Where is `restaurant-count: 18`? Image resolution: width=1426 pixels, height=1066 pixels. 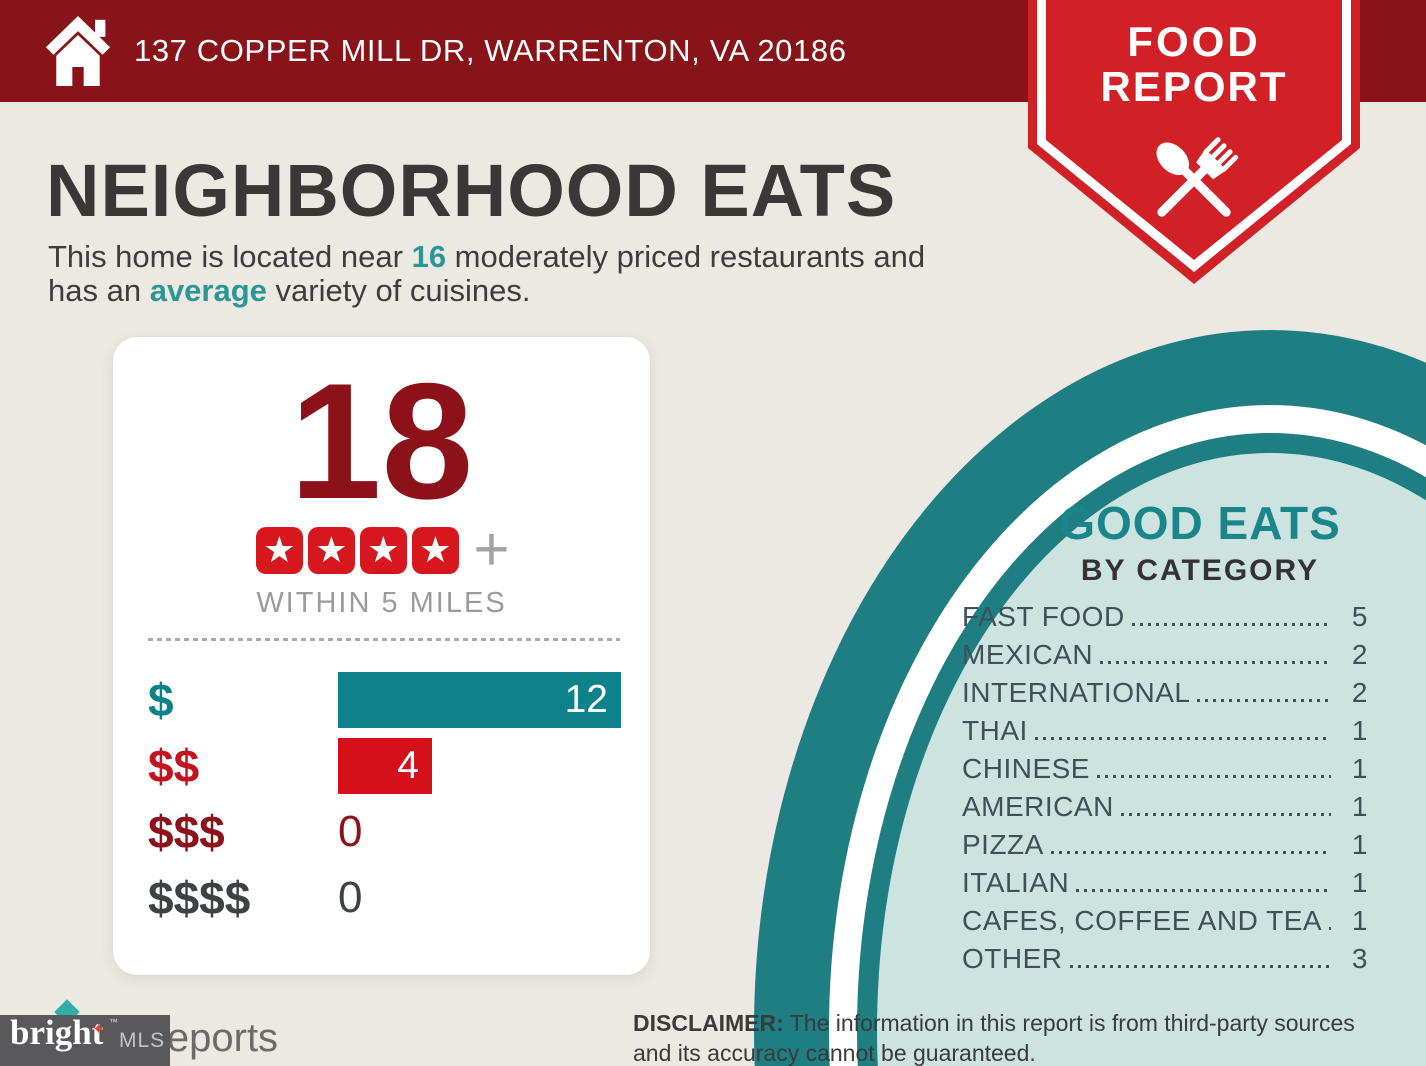
restaurant-count: 18 is located at coordinates (381, 441).